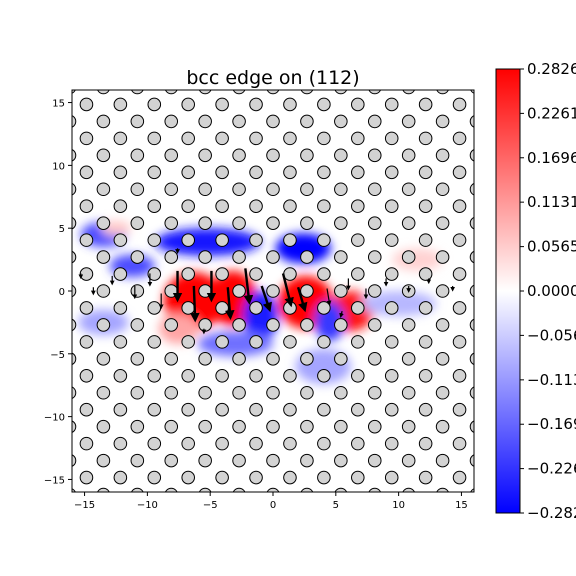 The image size is (576, 576). I want to click on displacement-arrows, so click(267, 291).